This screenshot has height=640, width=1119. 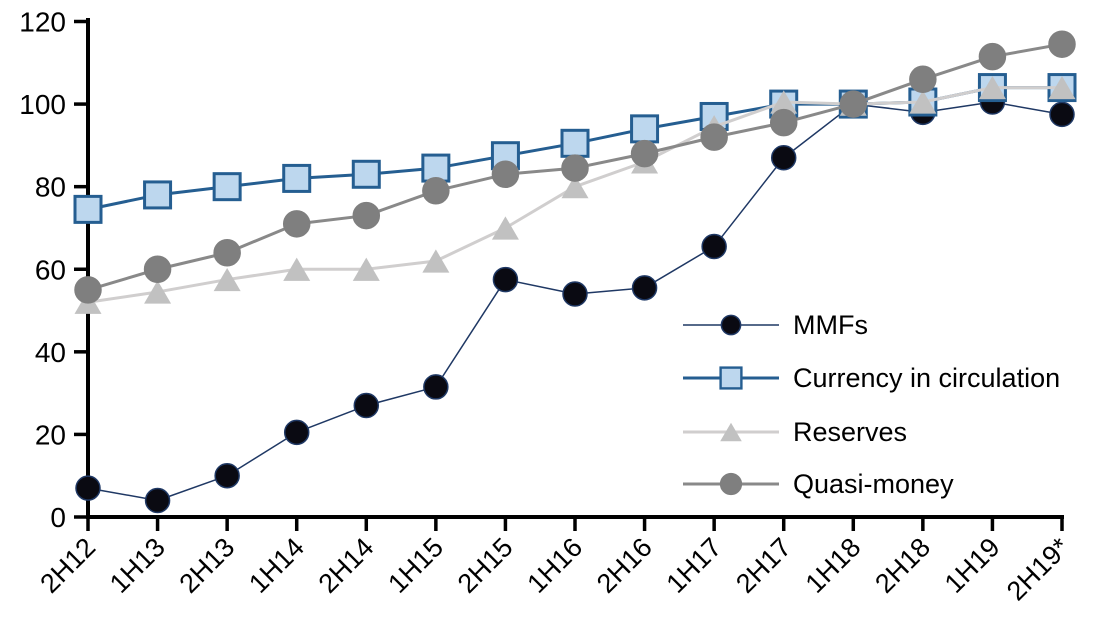 I want to click on x-tick-label: 1H19, so click(x=972, y=565).